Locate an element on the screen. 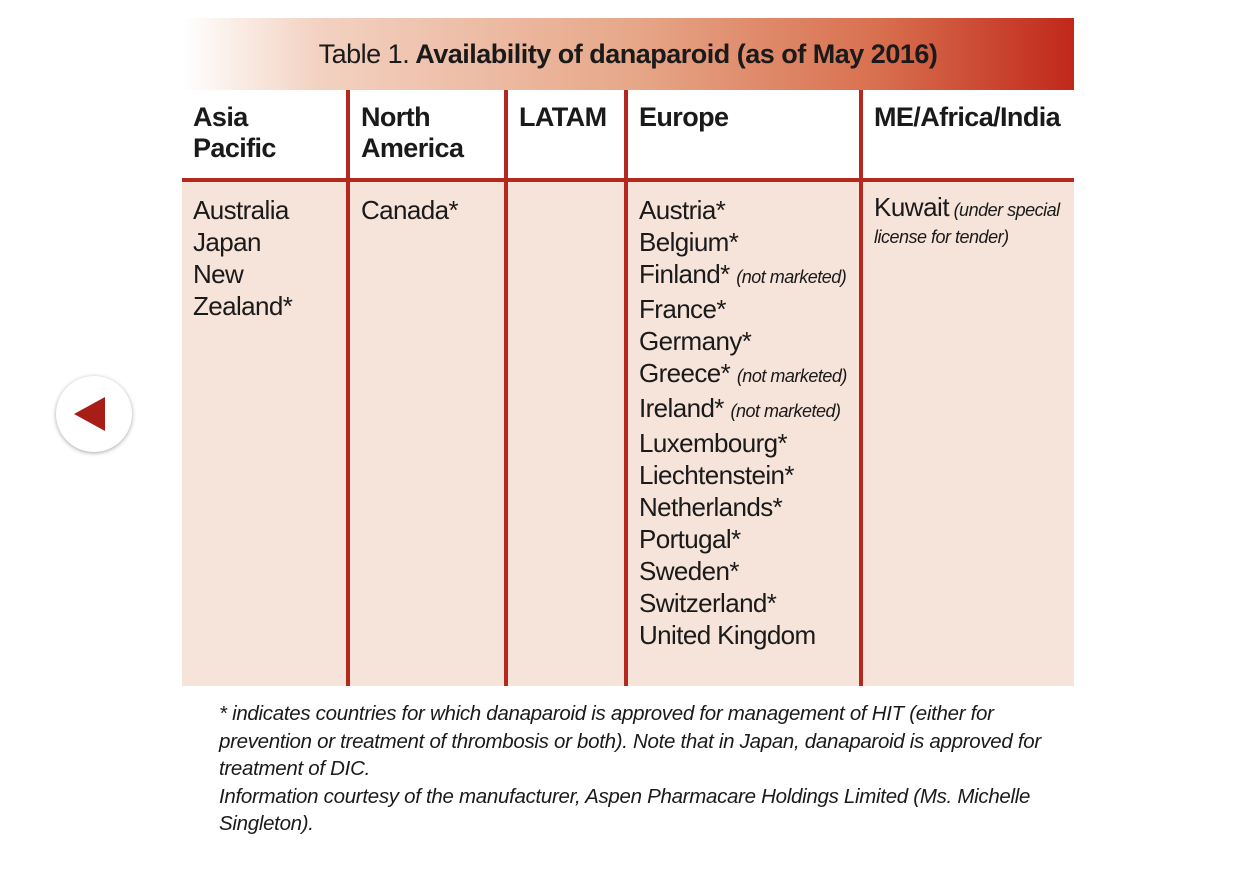 Image resolution: width=1259 pixels, height=869 pixels. table-title-prefix: Table 1. is located at coordinates (364, 53).